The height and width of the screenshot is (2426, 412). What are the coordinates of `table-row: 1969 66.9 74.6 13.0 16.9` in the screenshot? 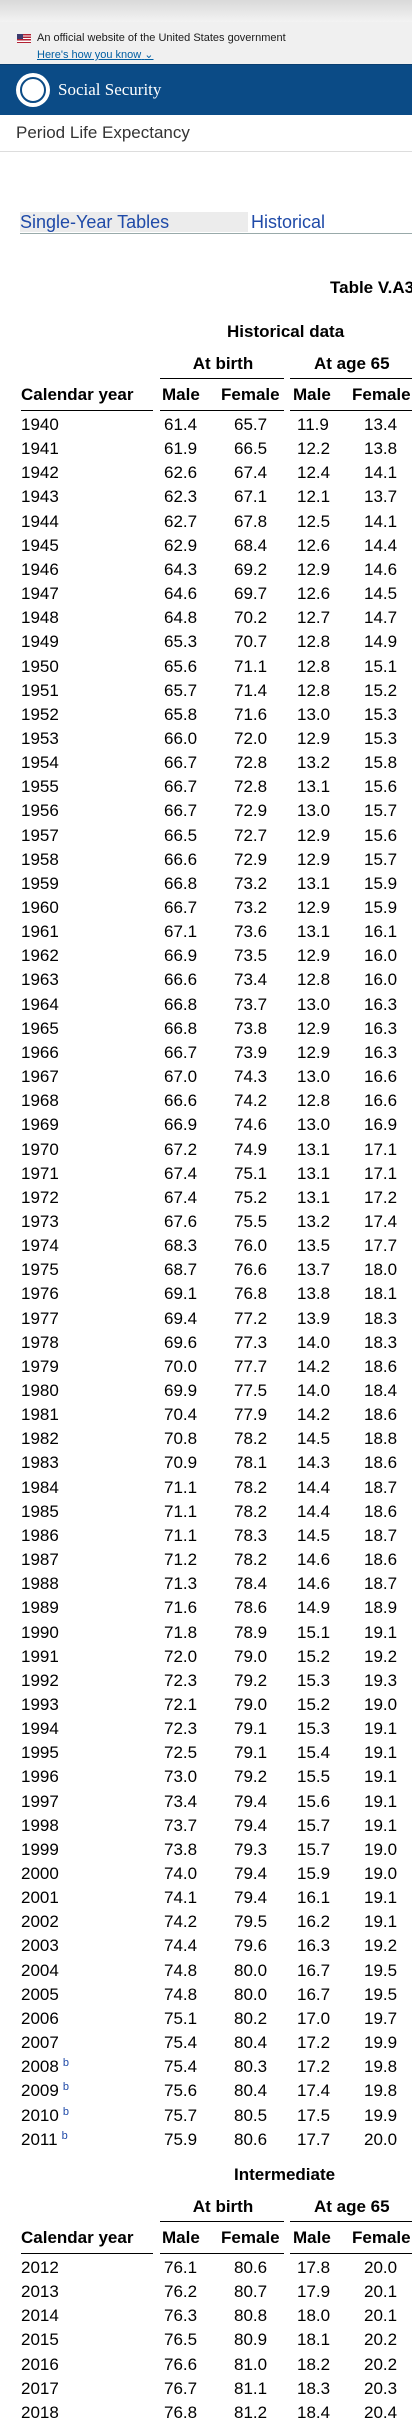 It's located at (206, 1126).